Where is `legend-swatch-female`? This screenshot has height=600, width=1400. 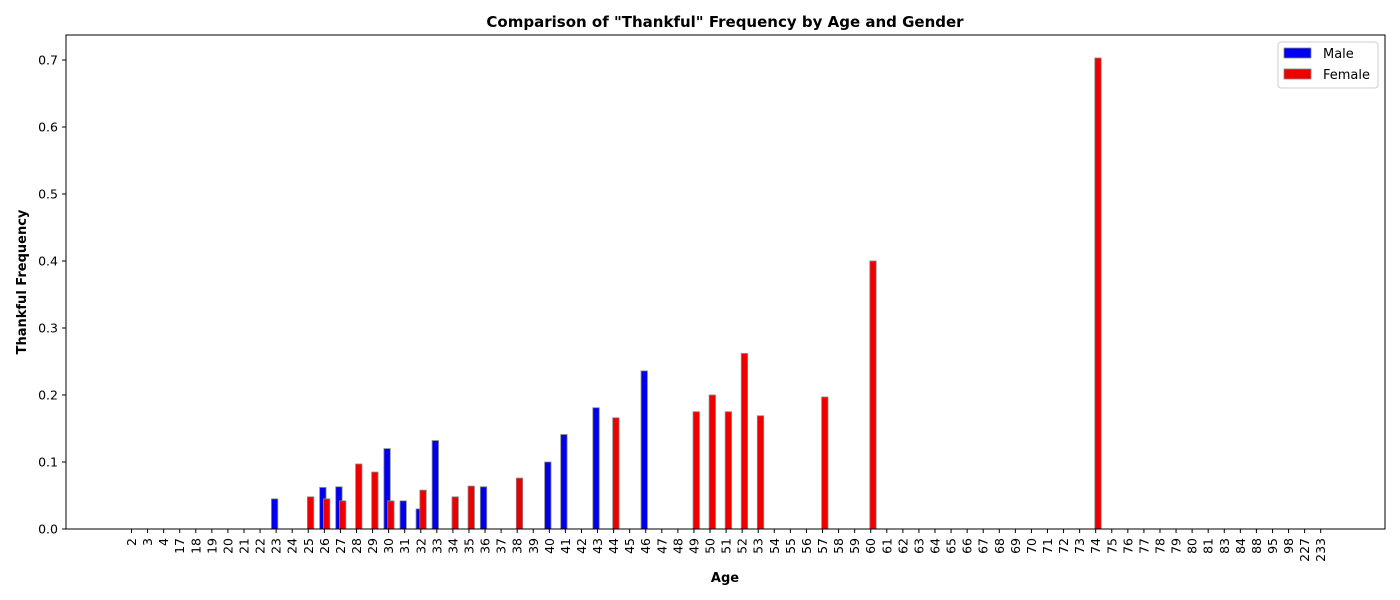
legend-swatch-female is located at coordinates (1297, 74).